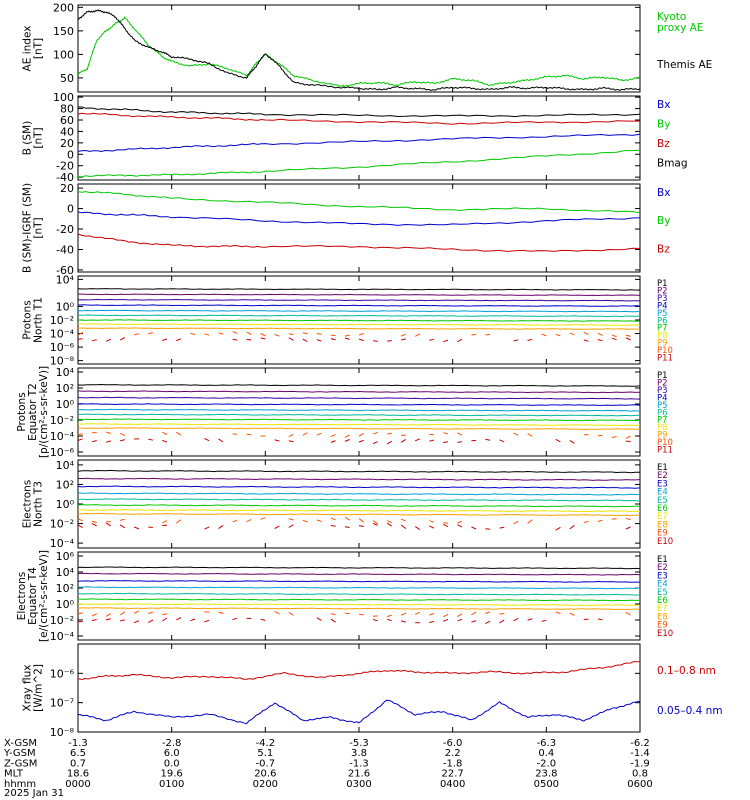  What do you see at coordinates (62, 347) in the screenshot?
I see `y-tick-label: 10⁻⁶` at bounding box center [62, 347].